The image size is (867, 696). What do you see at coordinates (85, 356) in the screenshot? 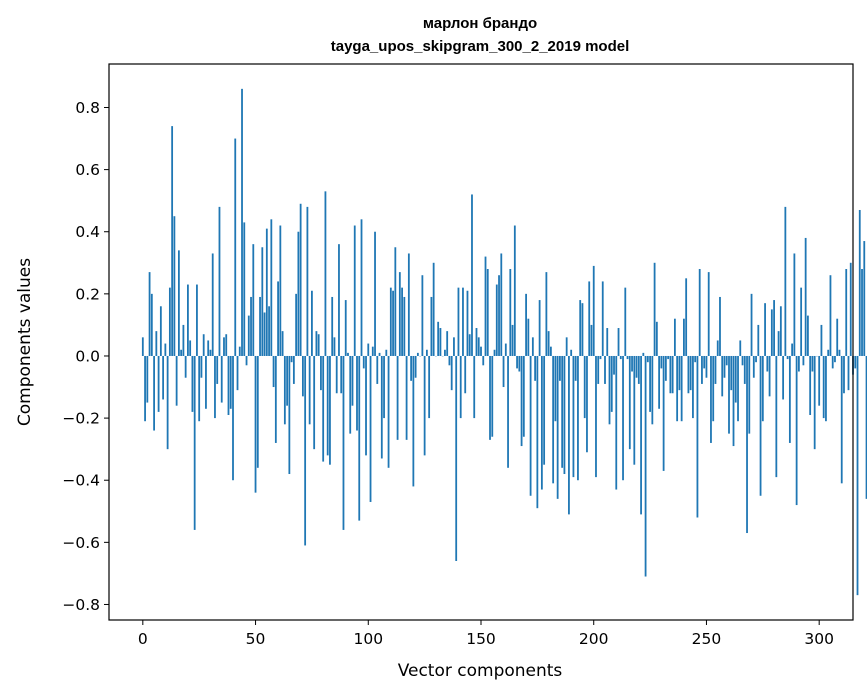
I see `y-axis-ticks: −0.8 −0.6 −0.4 −0.2 0.0 0.2 0.4 0.6 0.8` at bounding box center [85, 356].